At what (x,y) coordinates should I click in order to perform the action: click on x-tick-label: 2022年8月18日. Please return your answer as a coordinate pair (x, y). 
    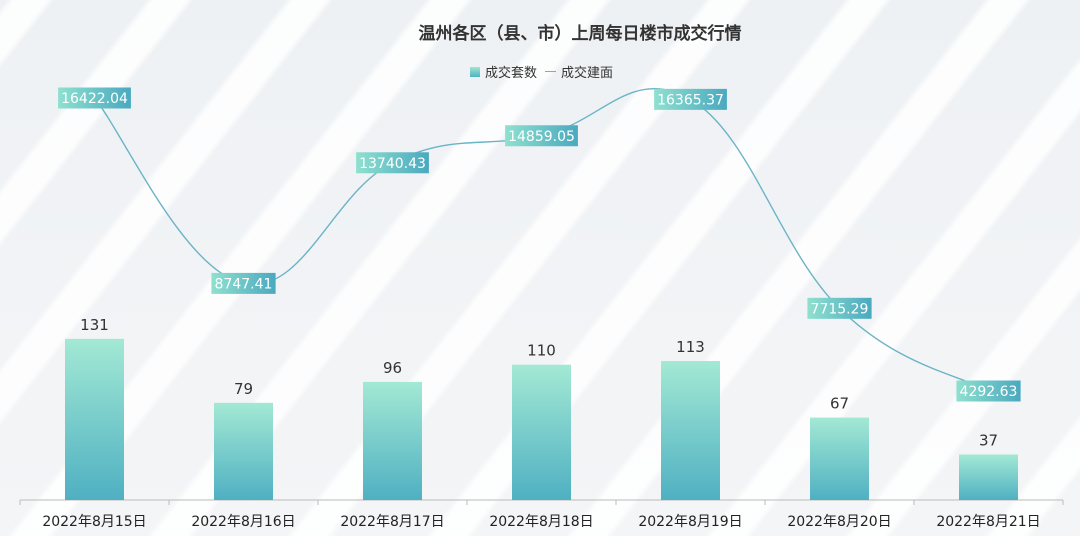
    Looking at the image, I should click on (541, 522).